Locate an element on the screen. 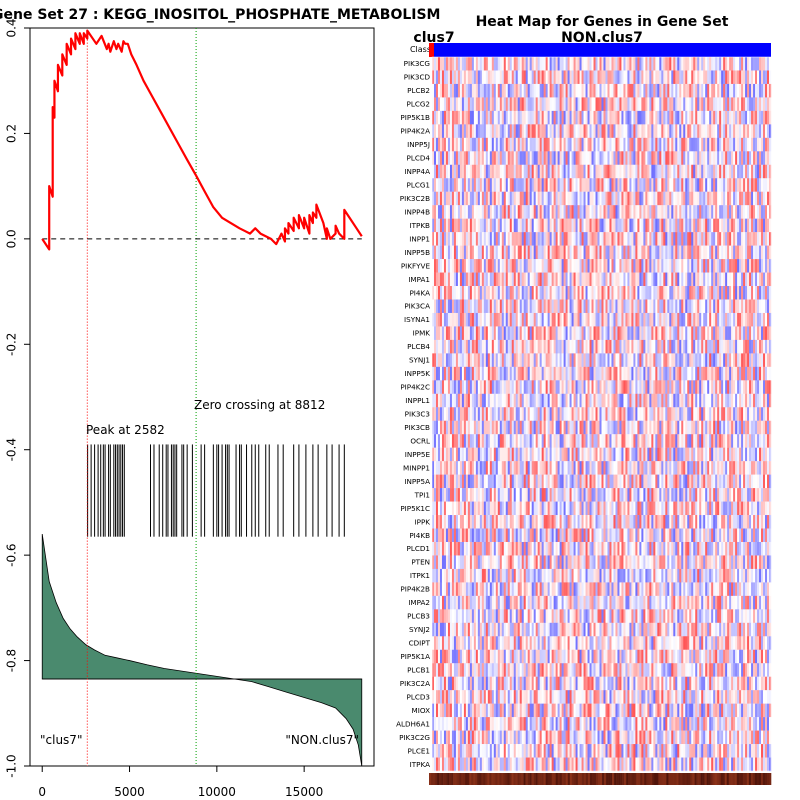 The width and height of the screenshot is (800, 800). heatmap-row is located at coordinates (602, 64).